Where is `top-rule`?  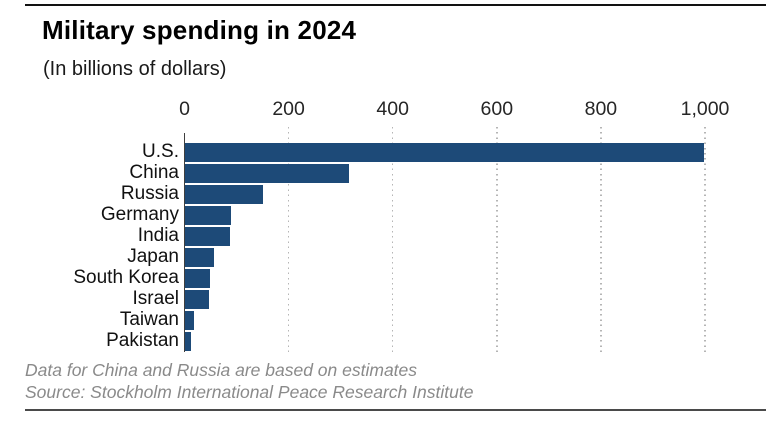 top-rule is located at coordinates (395, 5).